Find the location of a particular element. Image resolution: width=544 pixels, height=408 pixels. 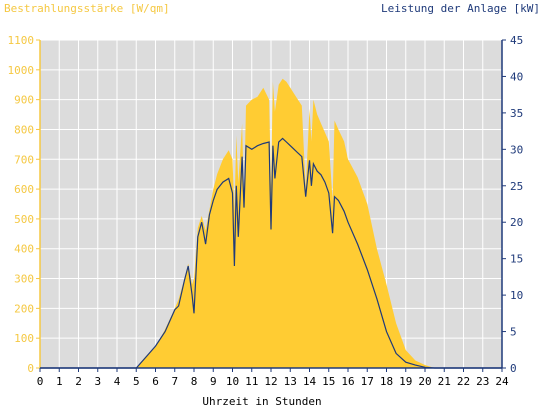

x-tick-label: 0 is located at coordinates (40, 381).